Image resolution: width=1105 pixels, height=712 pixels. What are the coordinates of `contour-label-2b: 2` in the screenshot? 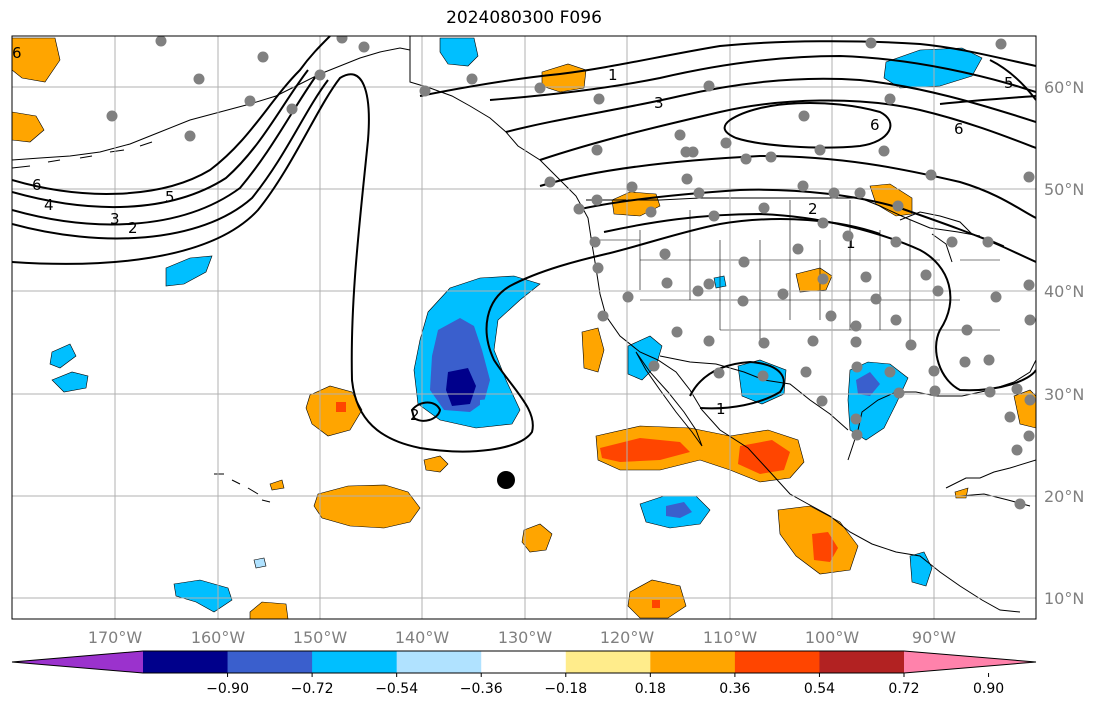 It's located at (415, 415).